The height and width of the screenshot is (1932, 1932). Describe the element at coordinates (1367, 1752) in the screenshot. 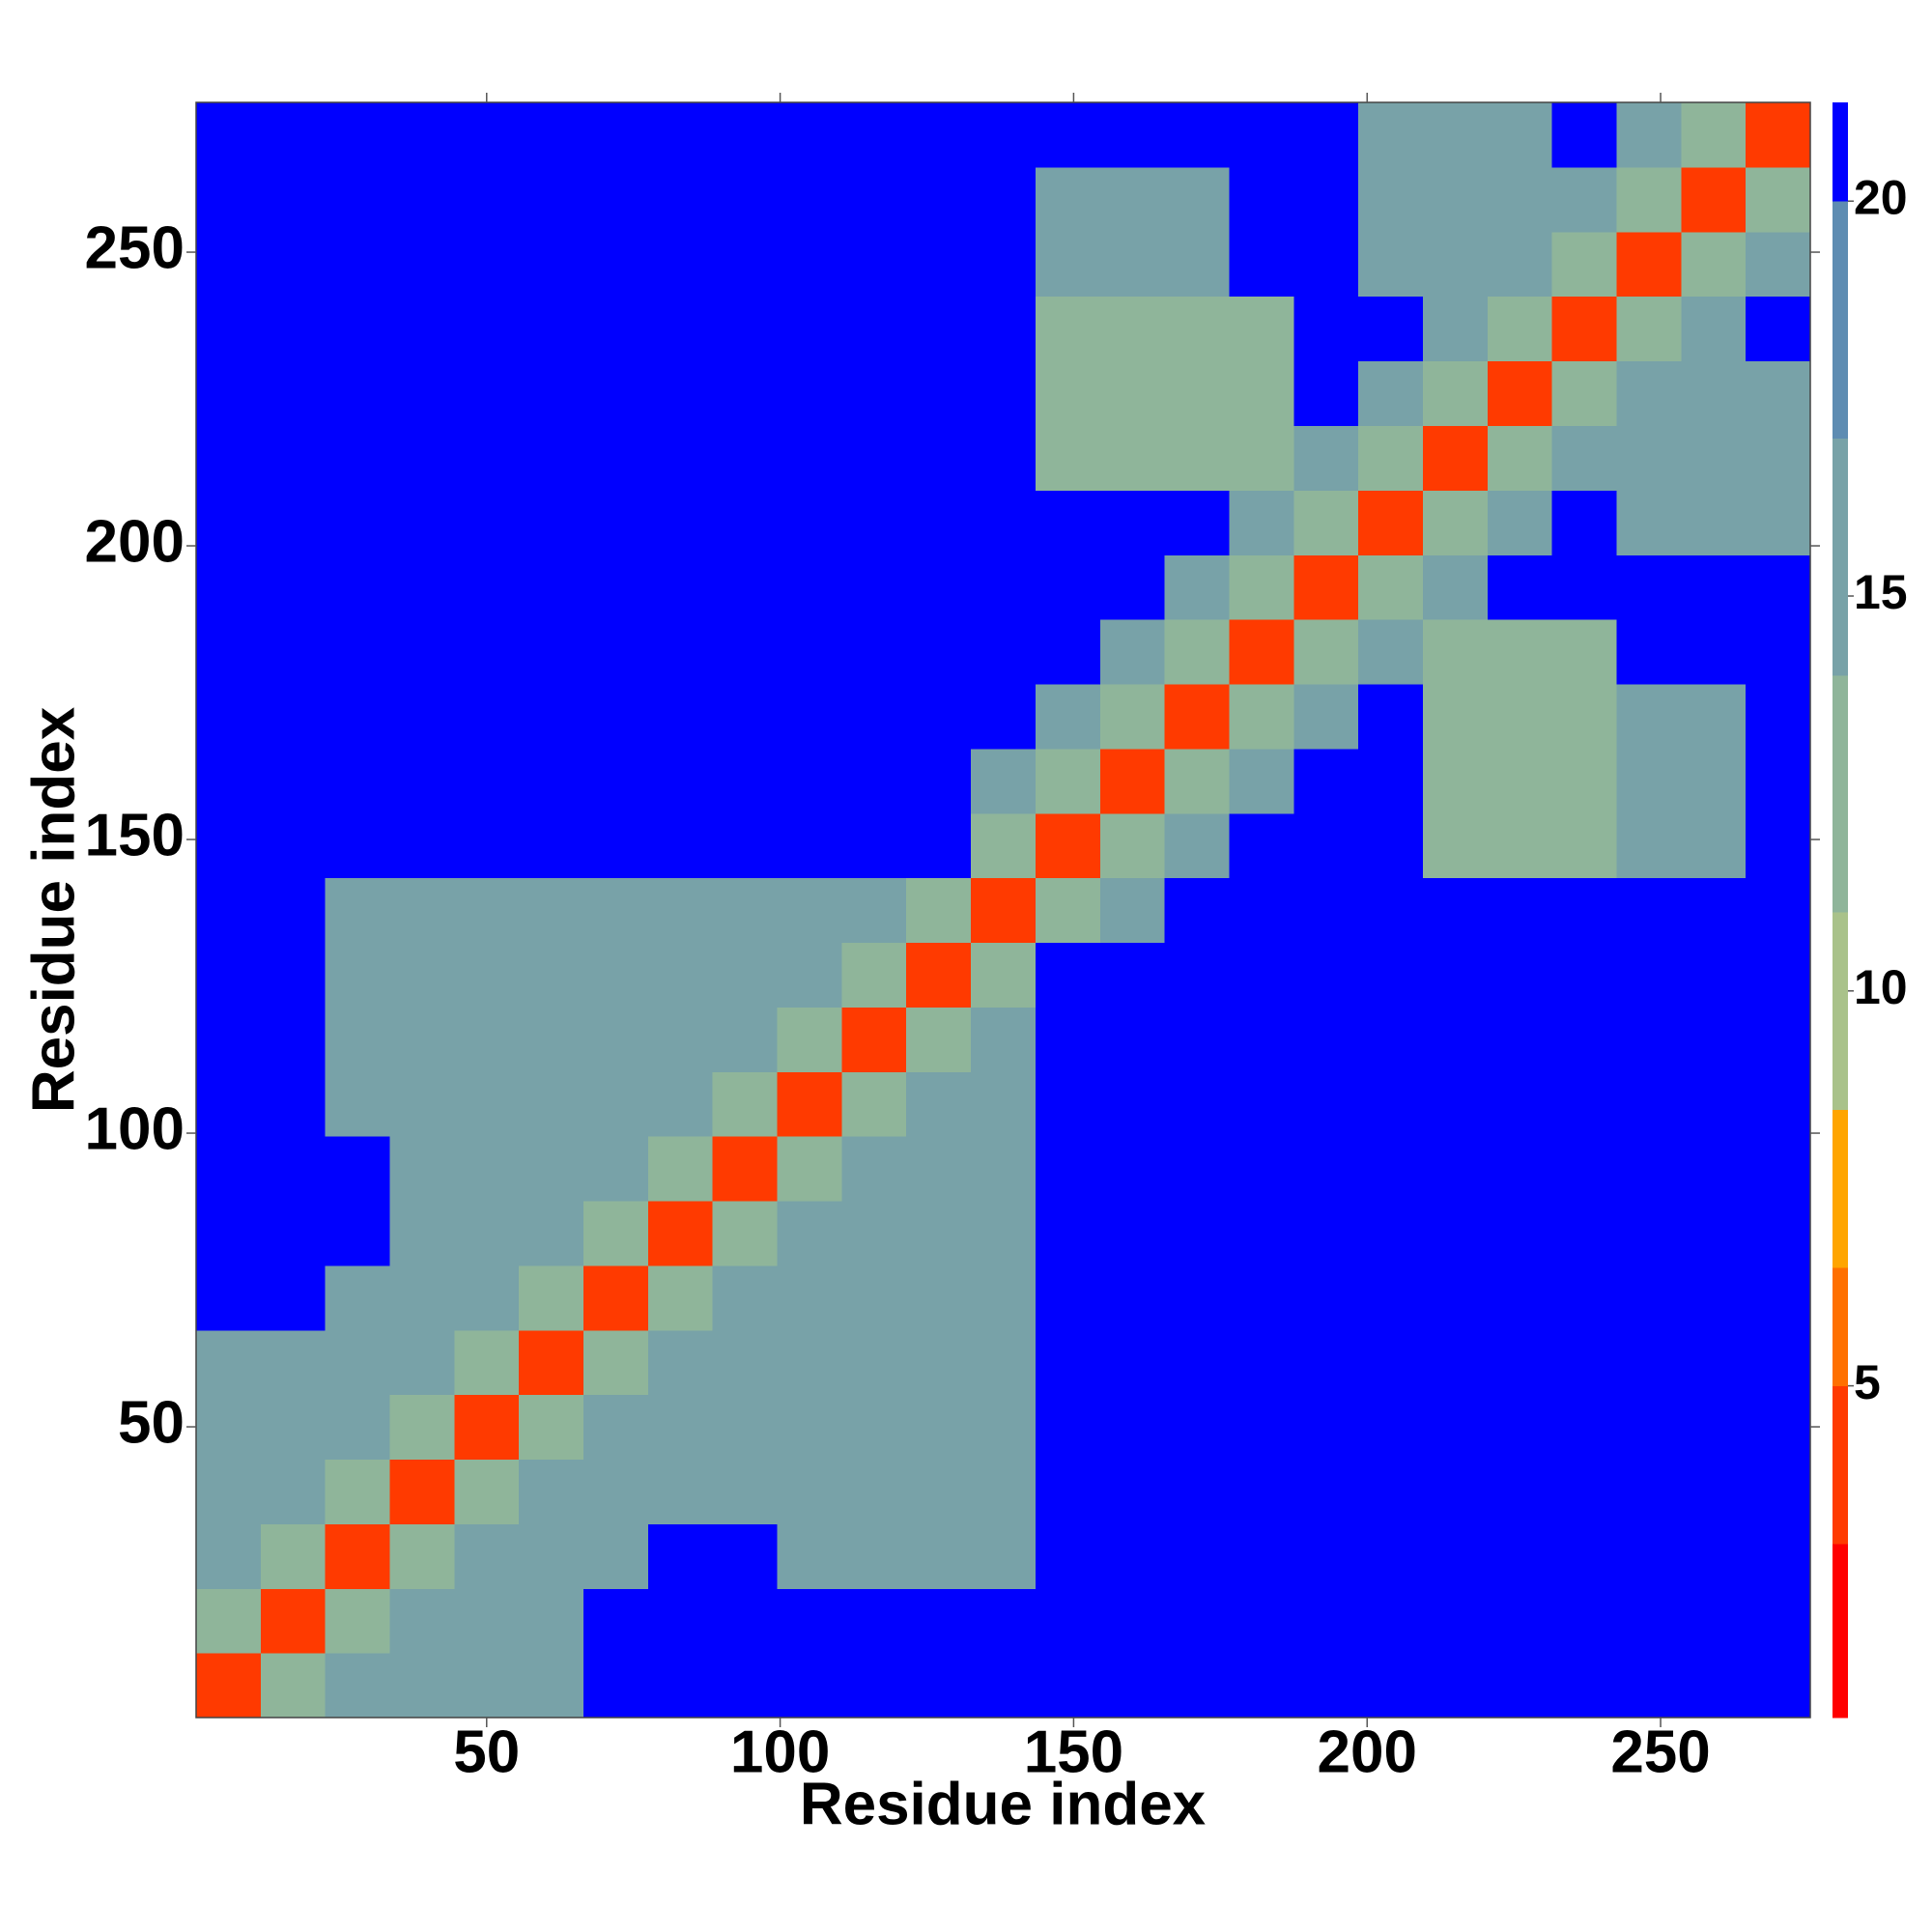

I see `x-tick-label: 200` at that location.